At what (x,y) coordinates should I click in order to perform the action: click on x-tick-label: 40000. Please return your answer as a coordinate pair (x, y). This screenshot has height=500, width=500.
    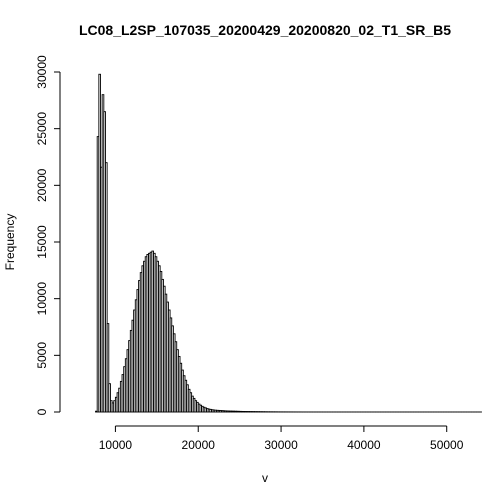
    Looking at the image, I should click on (364, 445).